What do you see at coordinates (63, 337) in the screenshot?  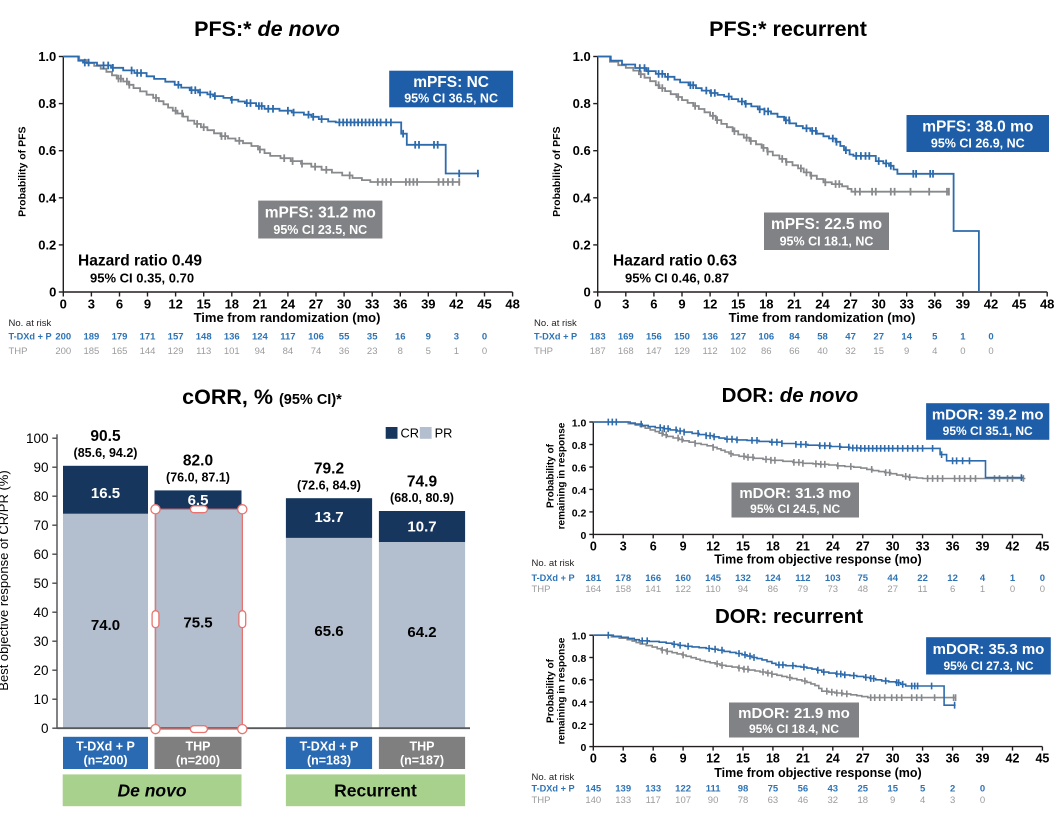 I see `svg-text: 200` at bounding box center [63, 337].